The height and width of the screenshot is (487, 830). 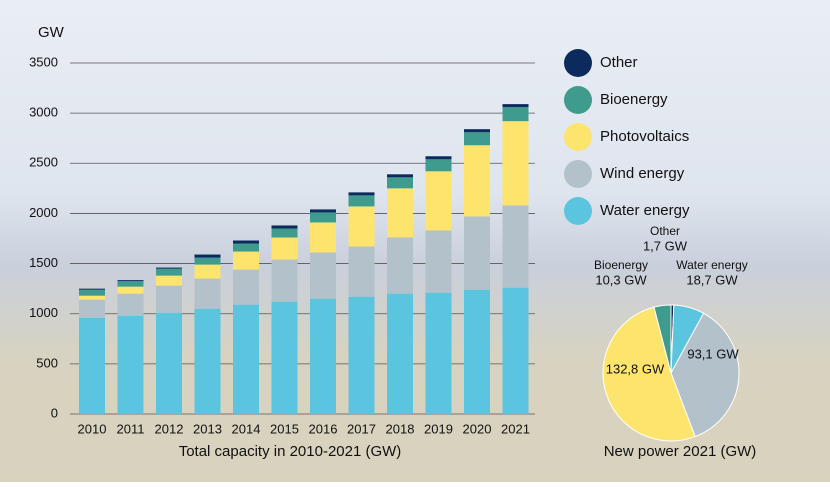 I want to click on slice-label: Bioenergy, so click(x=621, y=265).